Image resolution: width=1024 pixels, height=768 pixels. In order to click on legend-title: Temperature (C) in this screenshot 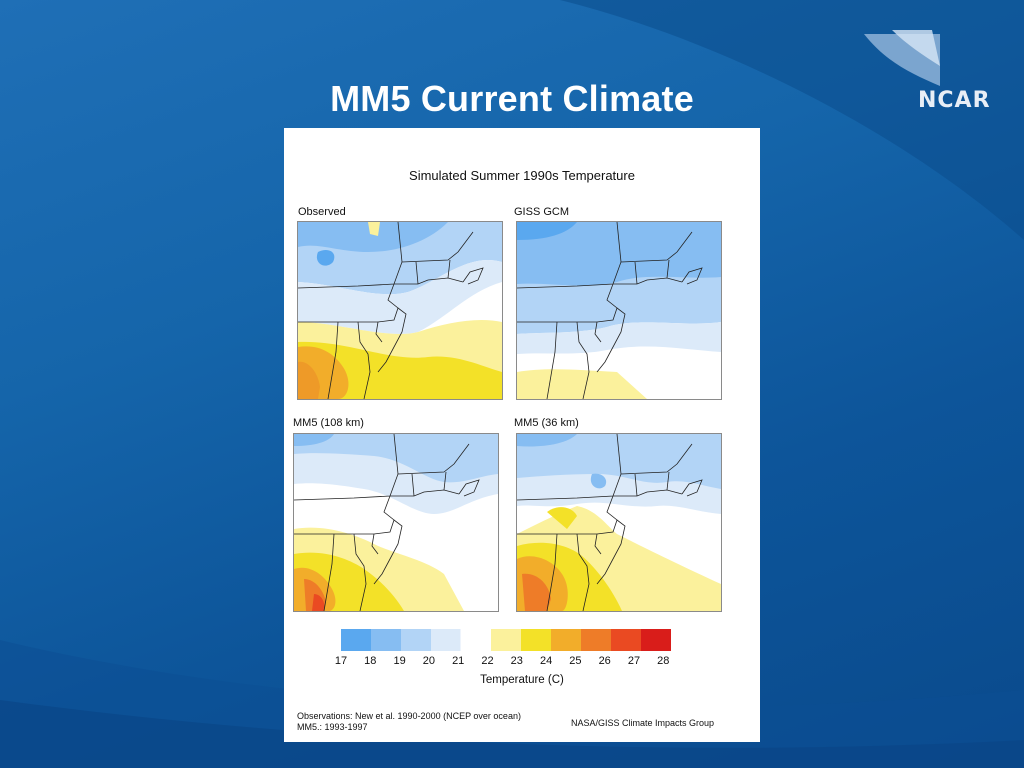, I will do `click(522, 680)`.